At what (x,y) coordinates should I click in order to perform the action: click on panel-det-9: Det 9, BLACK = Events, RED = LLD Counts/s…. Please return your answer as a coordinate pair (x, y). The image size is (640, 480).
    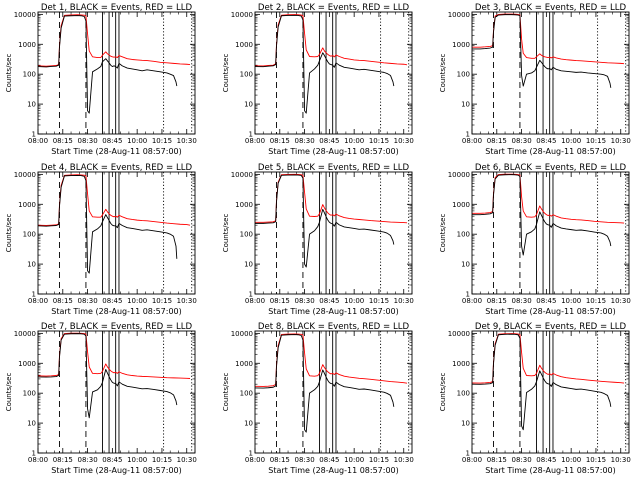
    Looking at the image, I should click on (535, 398).